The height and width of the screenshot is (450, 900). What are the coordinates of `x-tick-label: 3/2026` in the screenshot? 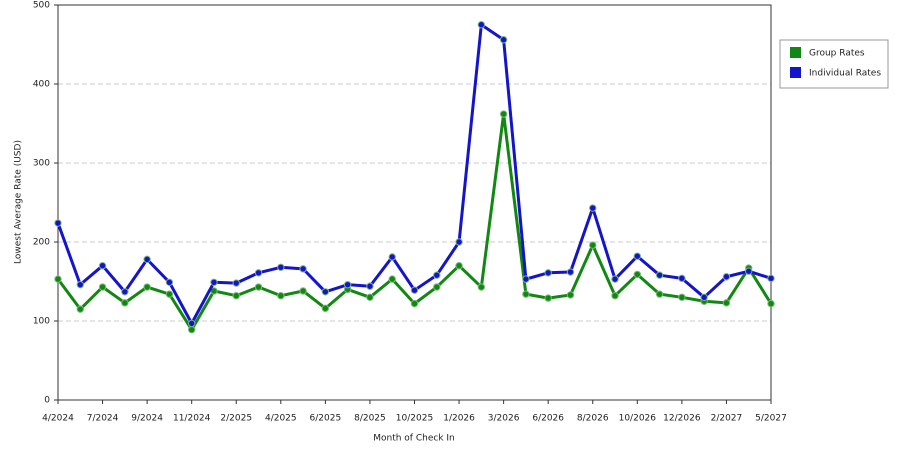 It's located at (504, 419).